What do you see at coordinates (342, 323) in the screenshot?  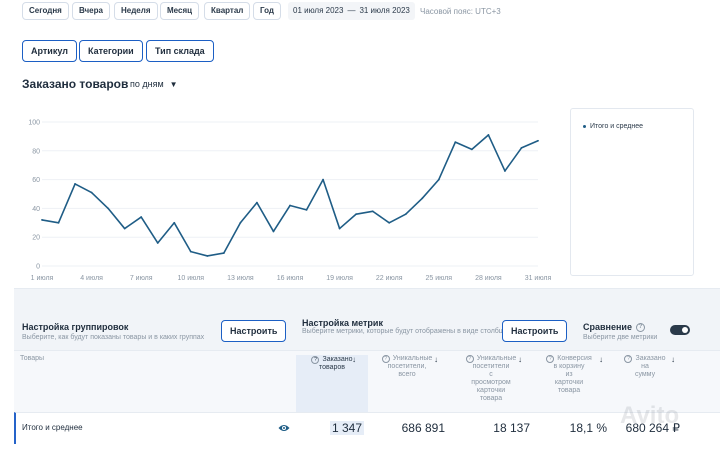 I see `metrics-settings-title: Настройка метрик` at bounding box center [342, 323].